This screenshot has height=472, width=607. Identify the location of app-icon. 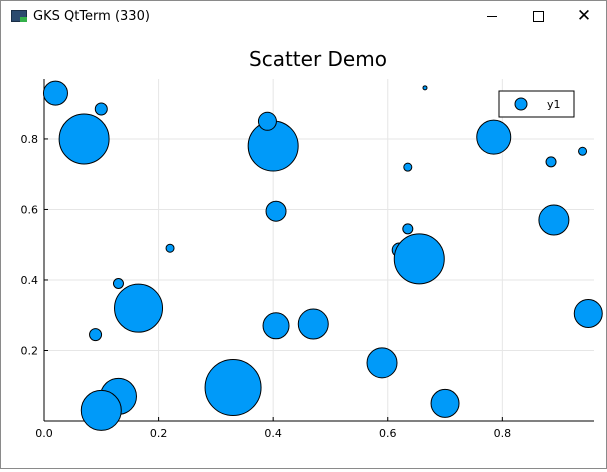
(19, 16).